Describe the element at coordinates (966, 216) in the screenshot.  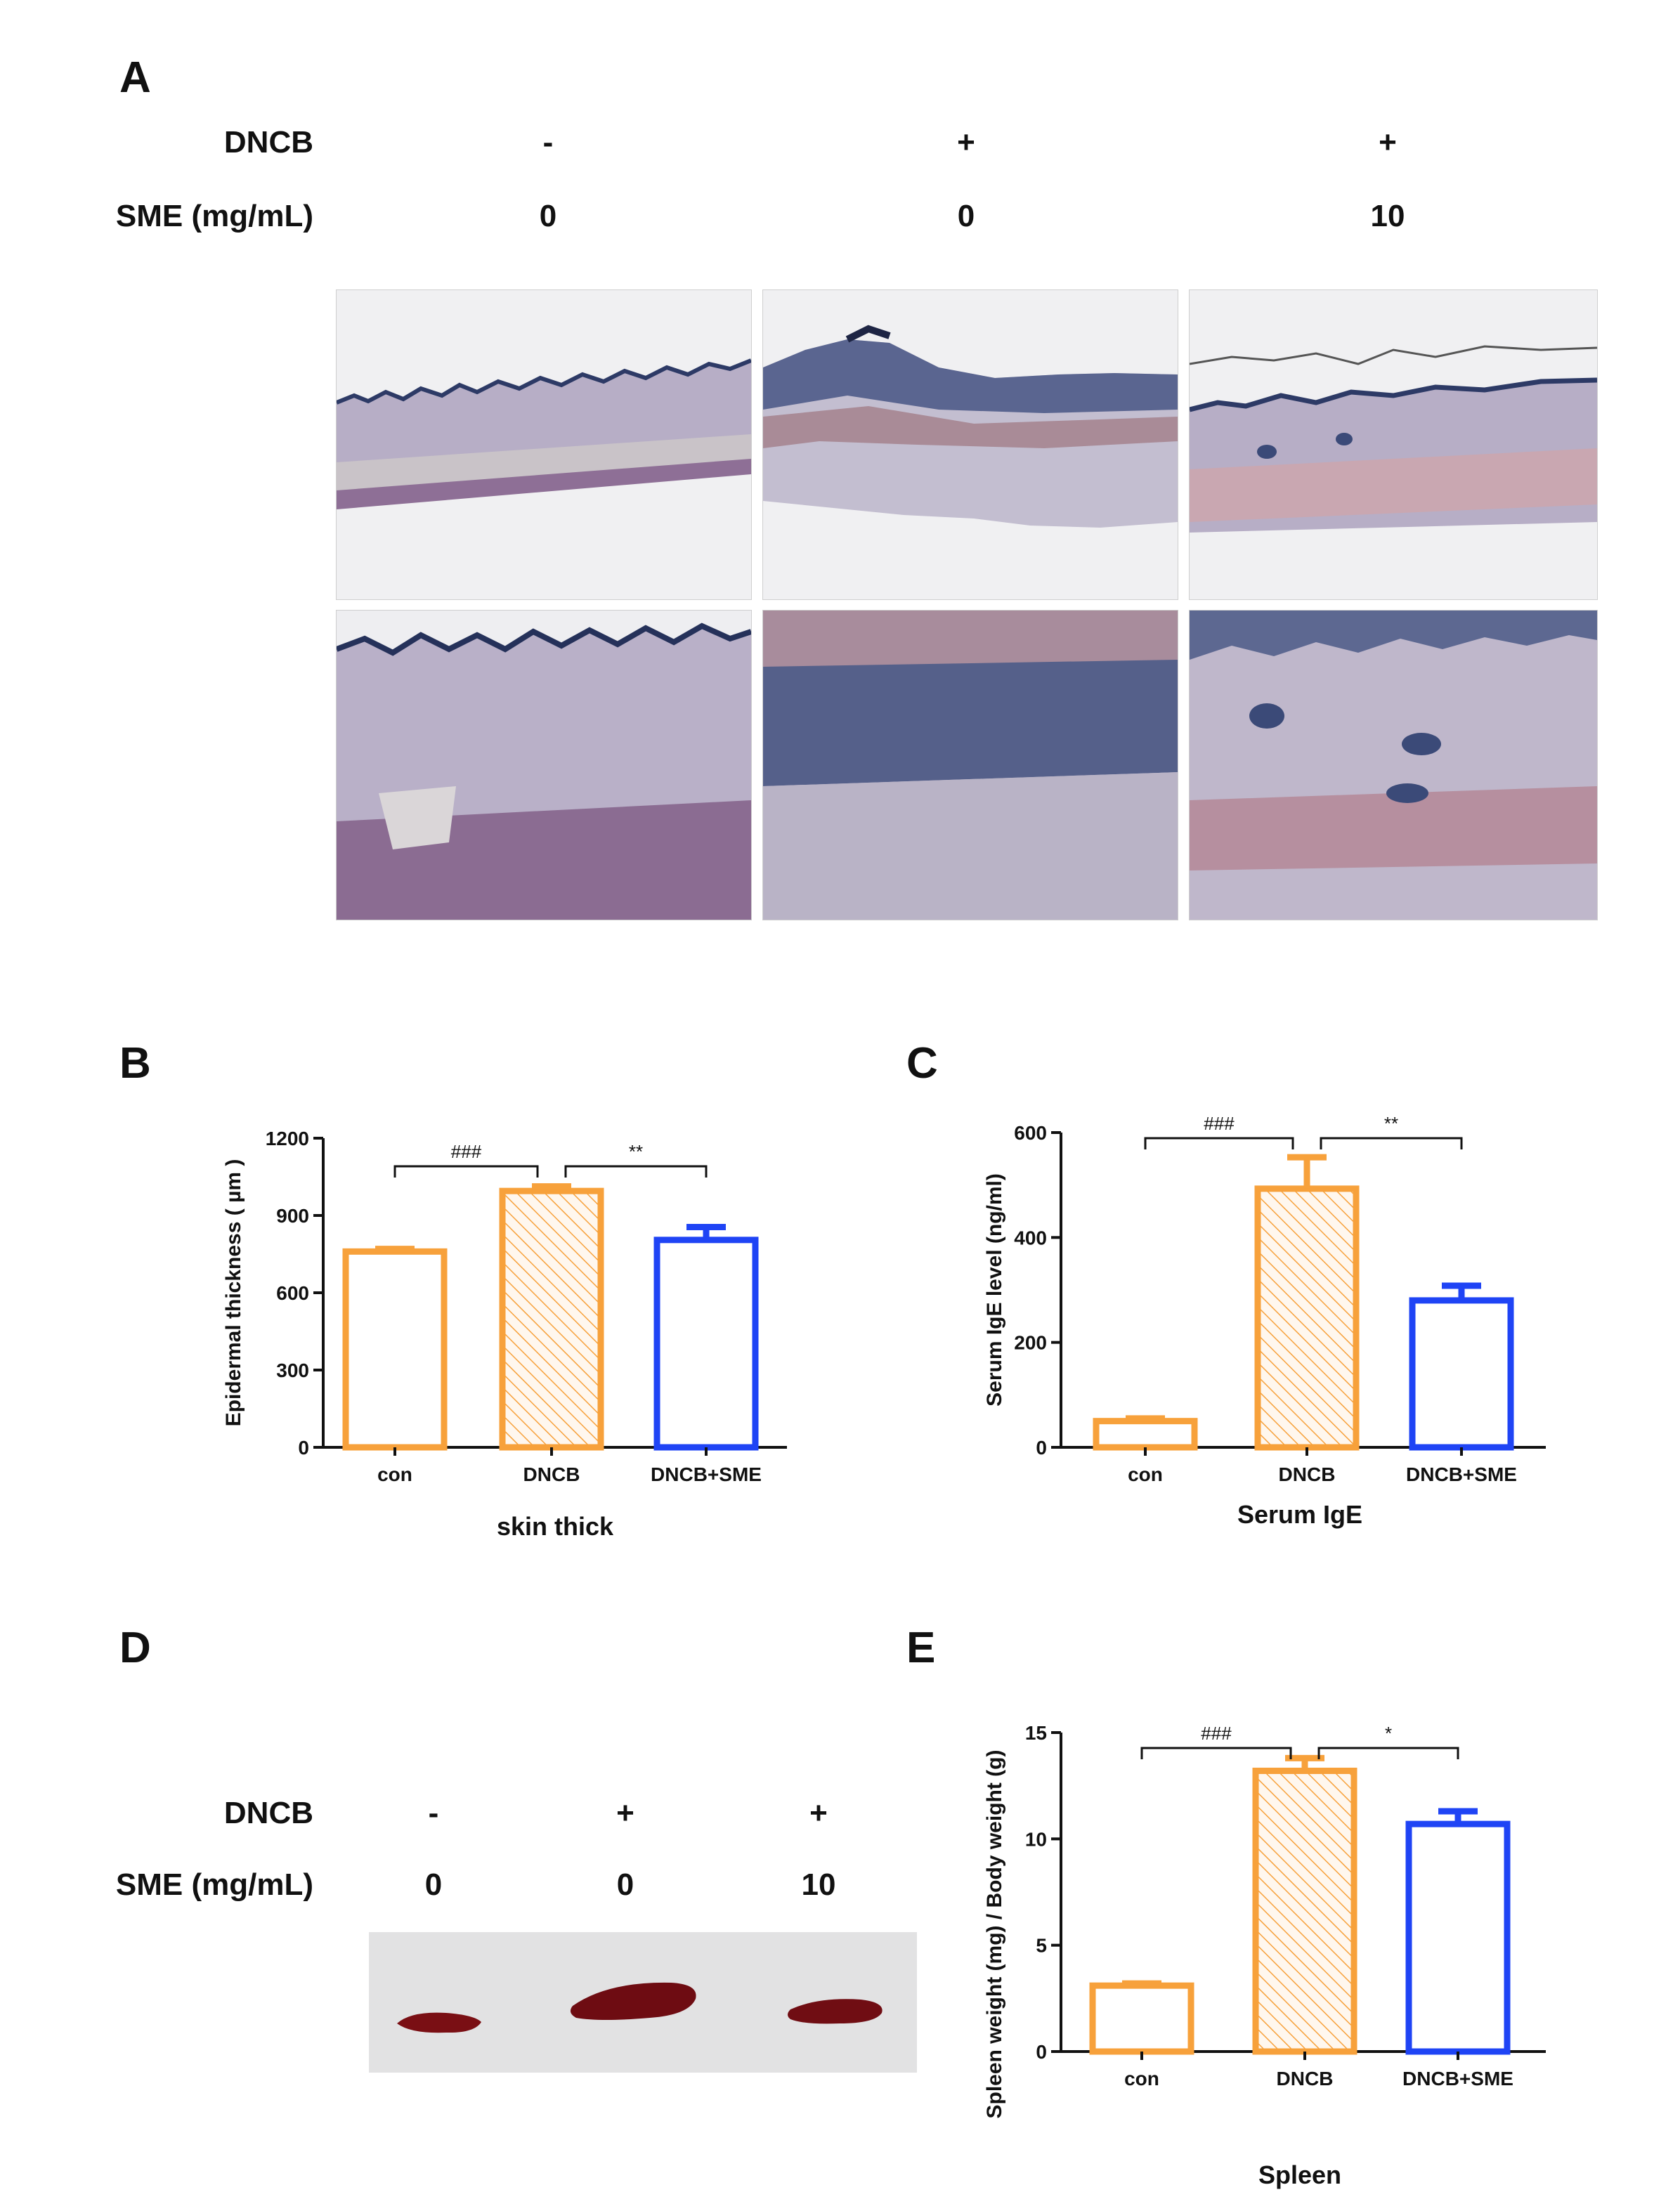
I see `panel-a-col2-sme: 0` at that location.